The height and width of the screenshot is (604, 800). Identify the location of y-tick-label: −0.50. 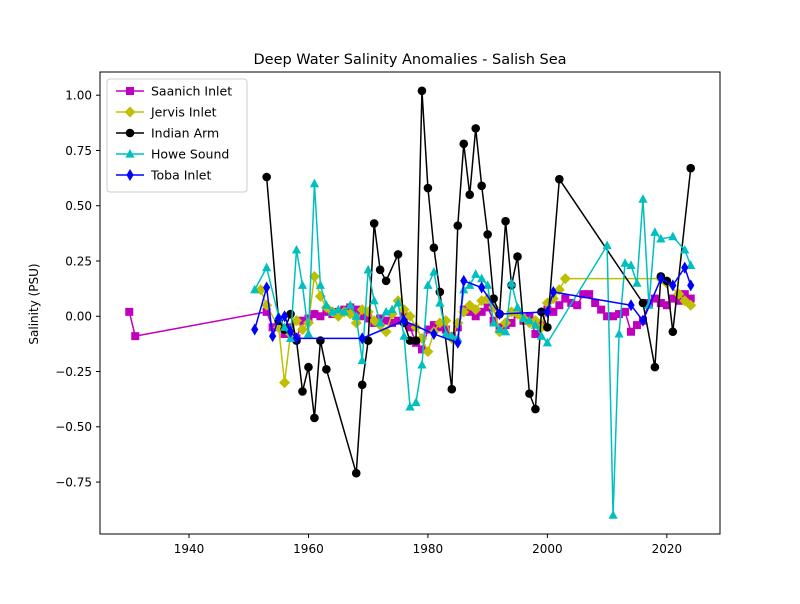
(73, 427).